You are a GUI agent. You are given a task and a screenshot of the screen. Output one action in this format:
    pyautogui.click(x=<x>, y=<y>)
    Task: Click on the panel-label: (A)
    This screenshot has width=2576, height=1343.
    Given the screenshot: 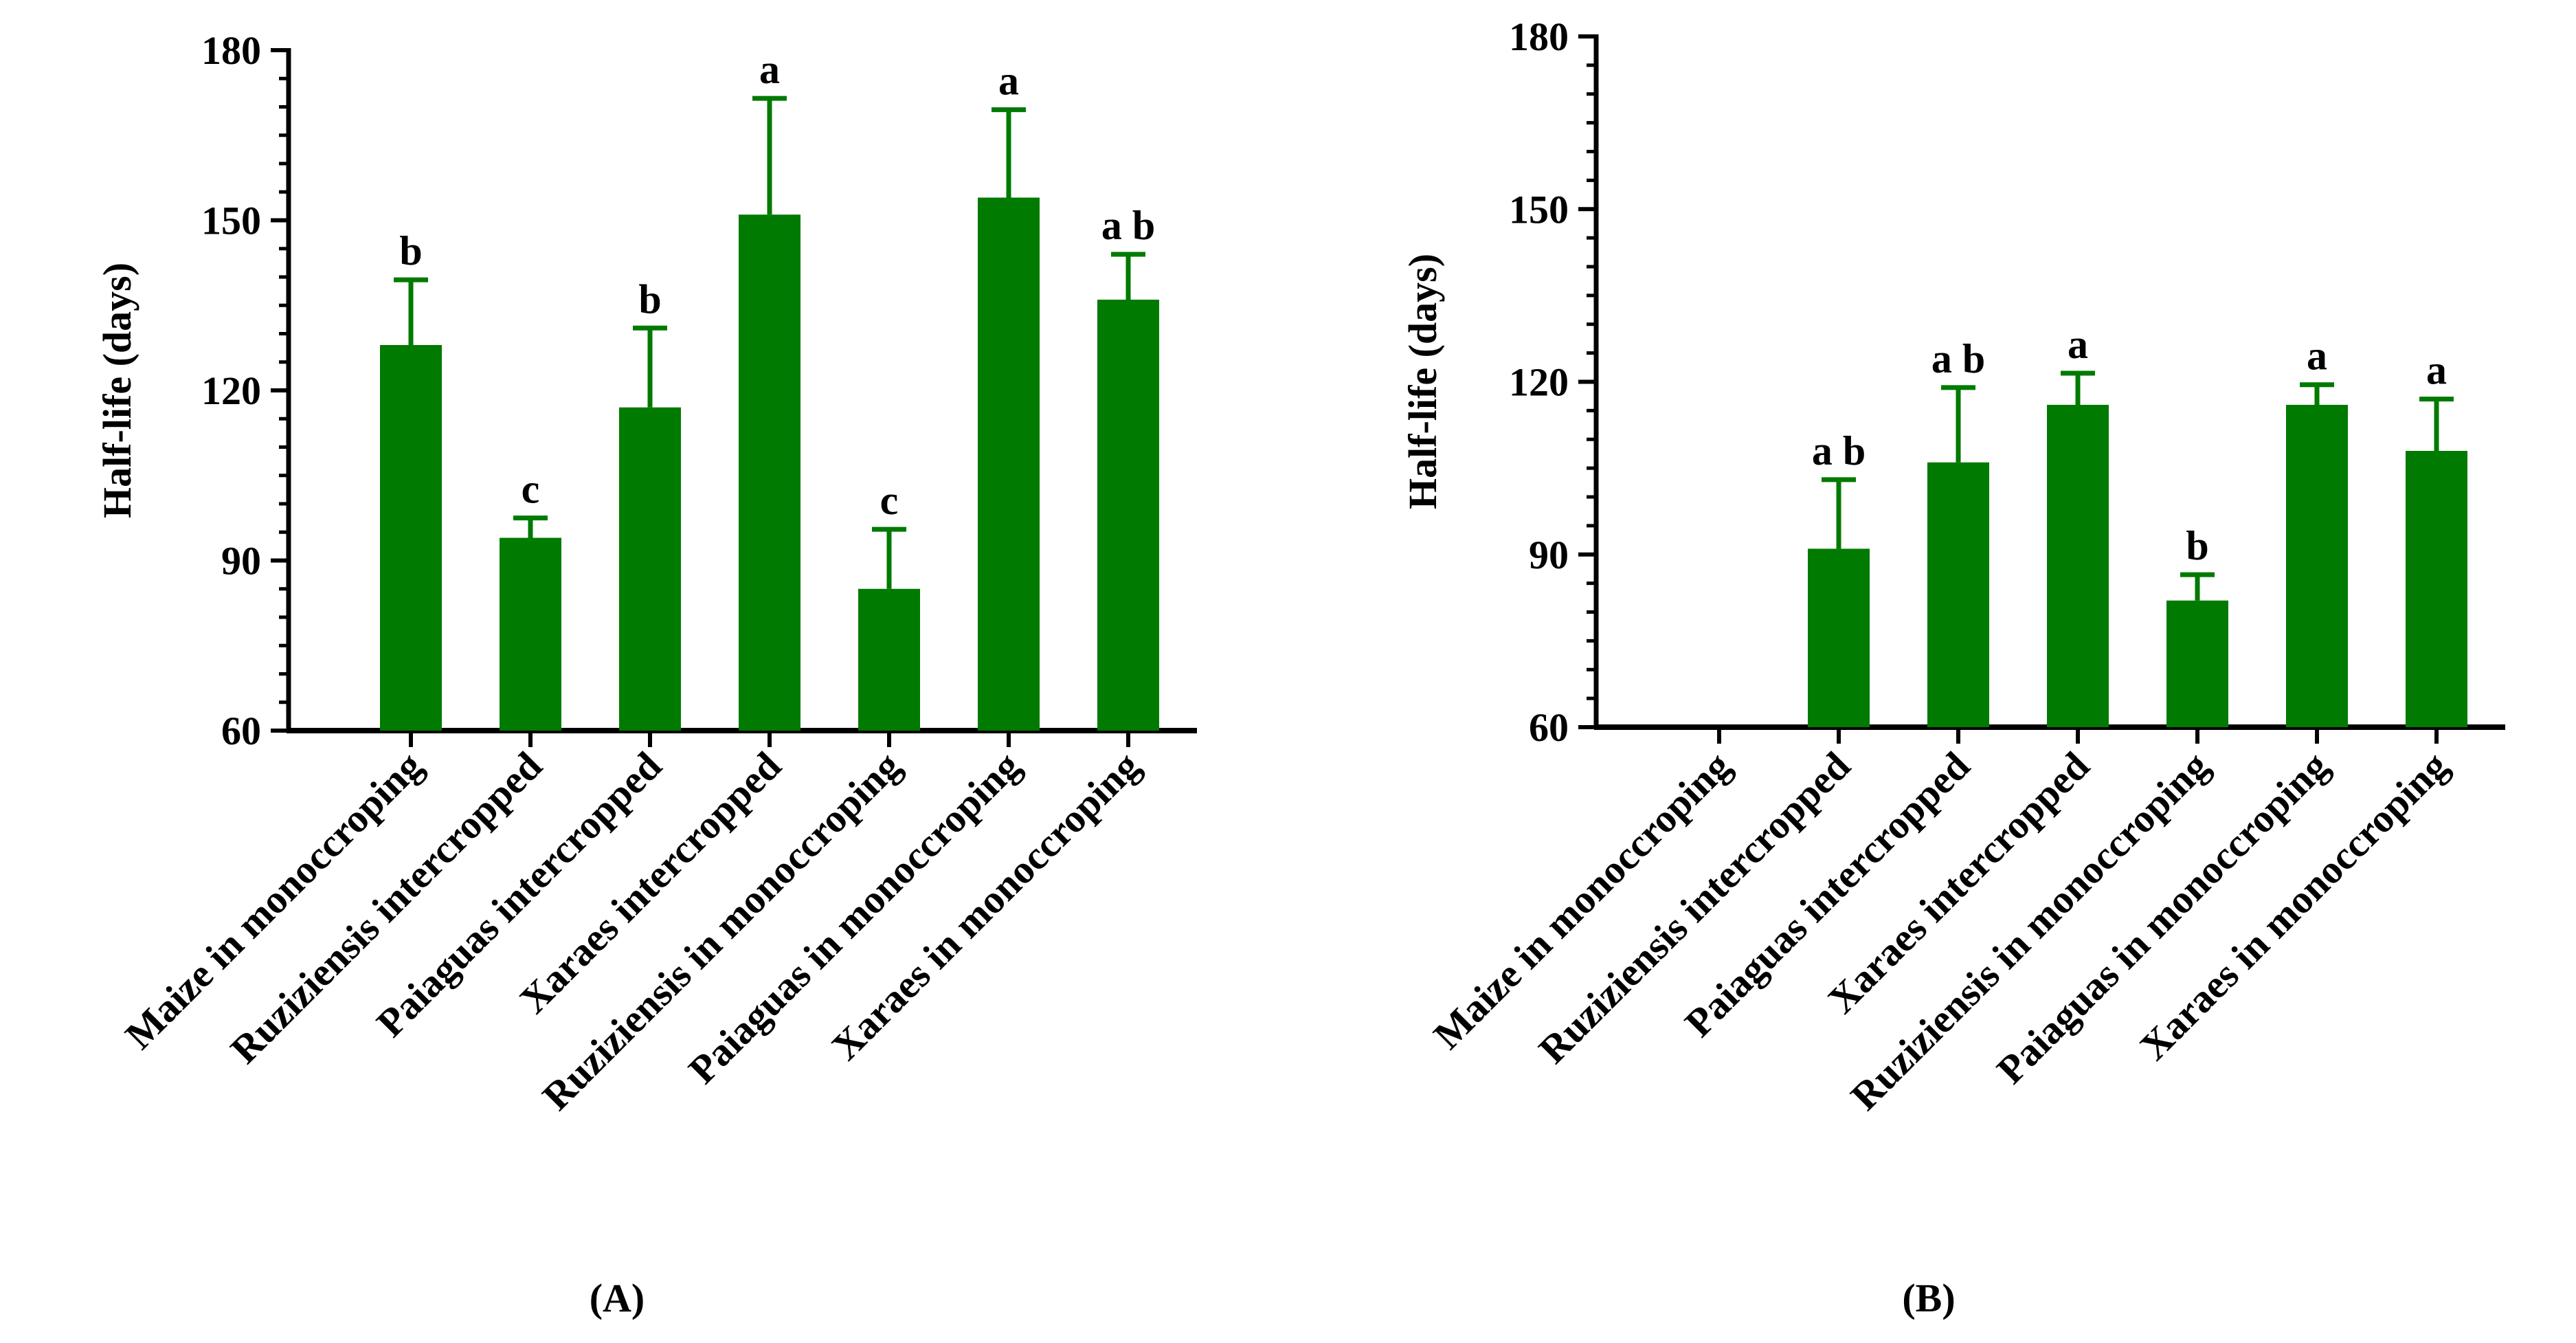 What is the action you would take?
    pyautogui.click(x=617, y=1298)
    